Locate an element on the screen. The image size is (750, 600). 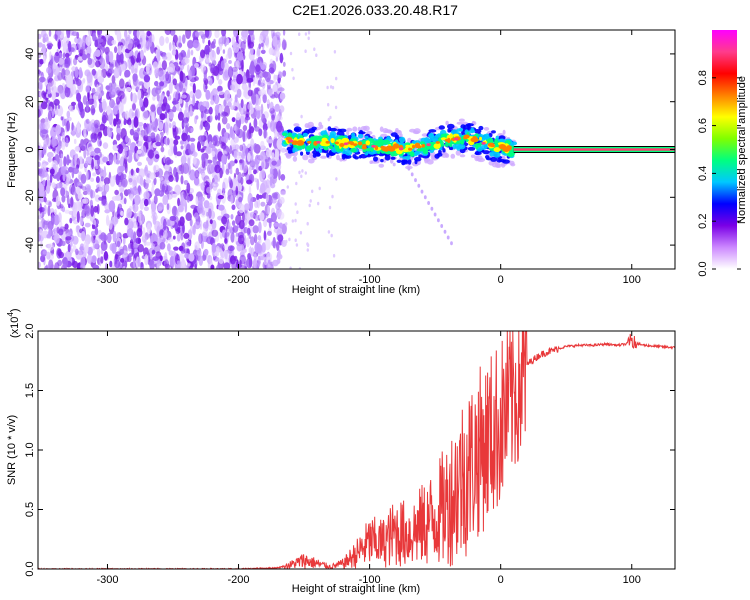
spectrogram-y-tick-label: -20 is located at coordinates (30, 197).